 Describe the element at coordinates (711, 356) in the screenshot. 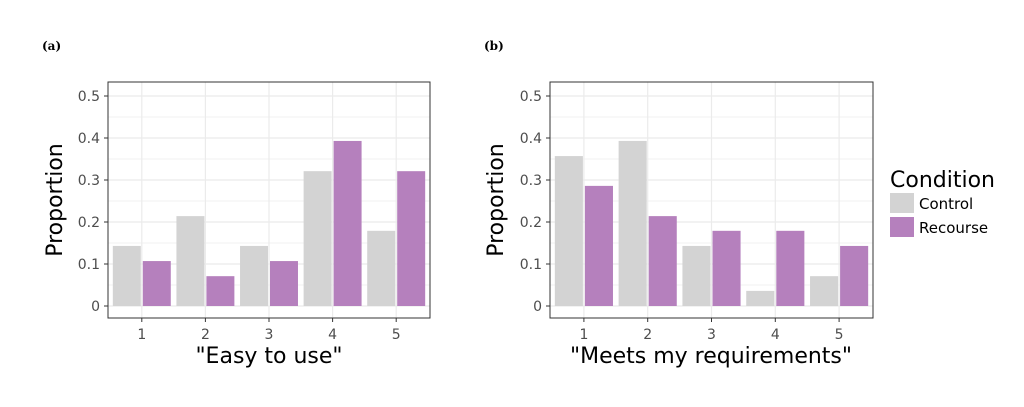

I see `x-axis-title: "Meets my requirements"` at that location.